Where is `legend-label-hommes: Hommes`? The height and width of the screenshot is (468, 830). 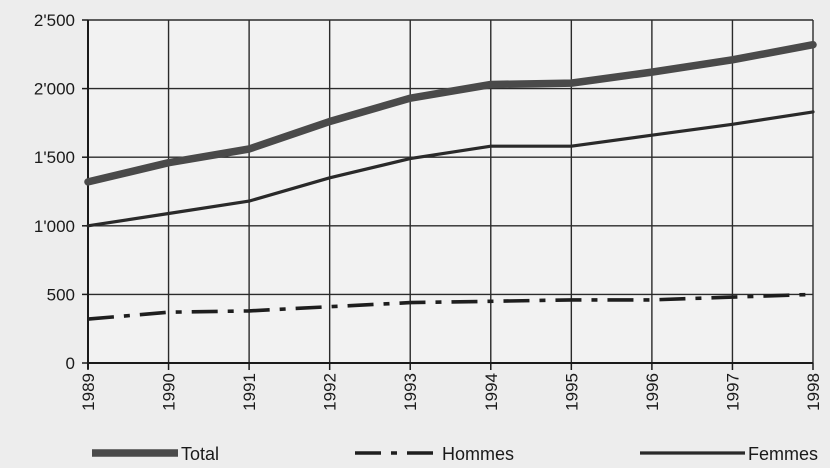 legend-label-hommes: Hommes is located at coordinates (478, 454).